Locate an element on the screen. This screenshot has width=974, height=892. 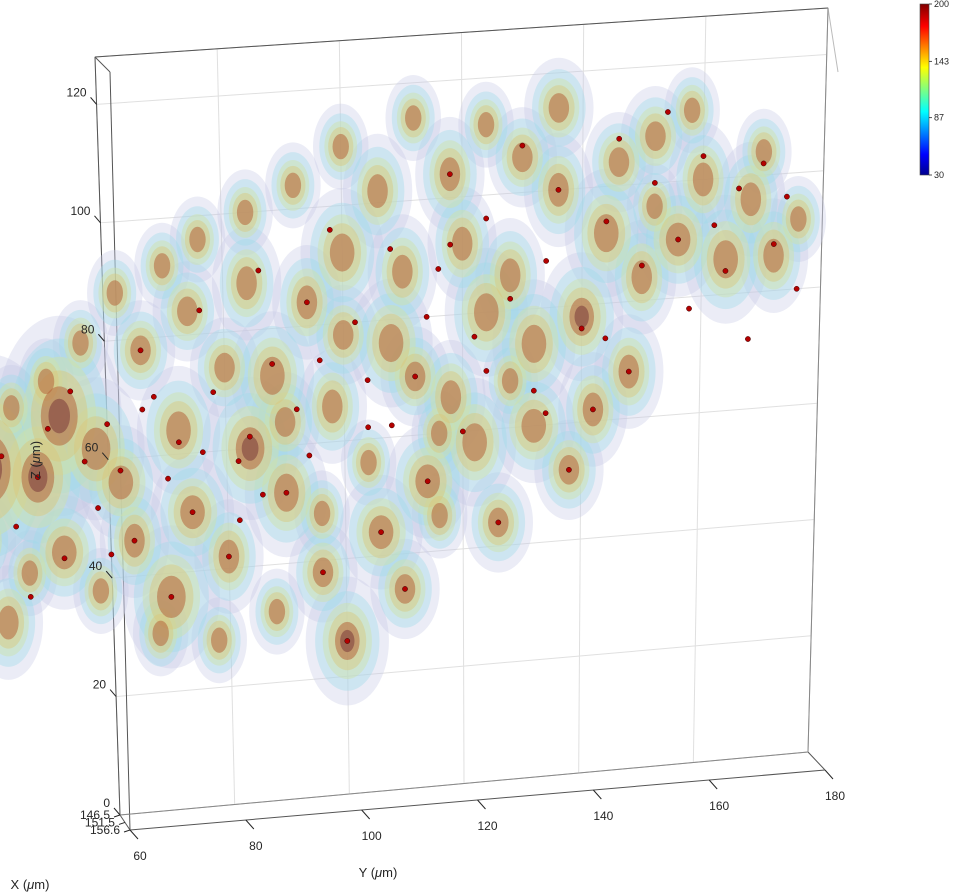
y-tick-label: 120 is located at coordinates (487, 826).